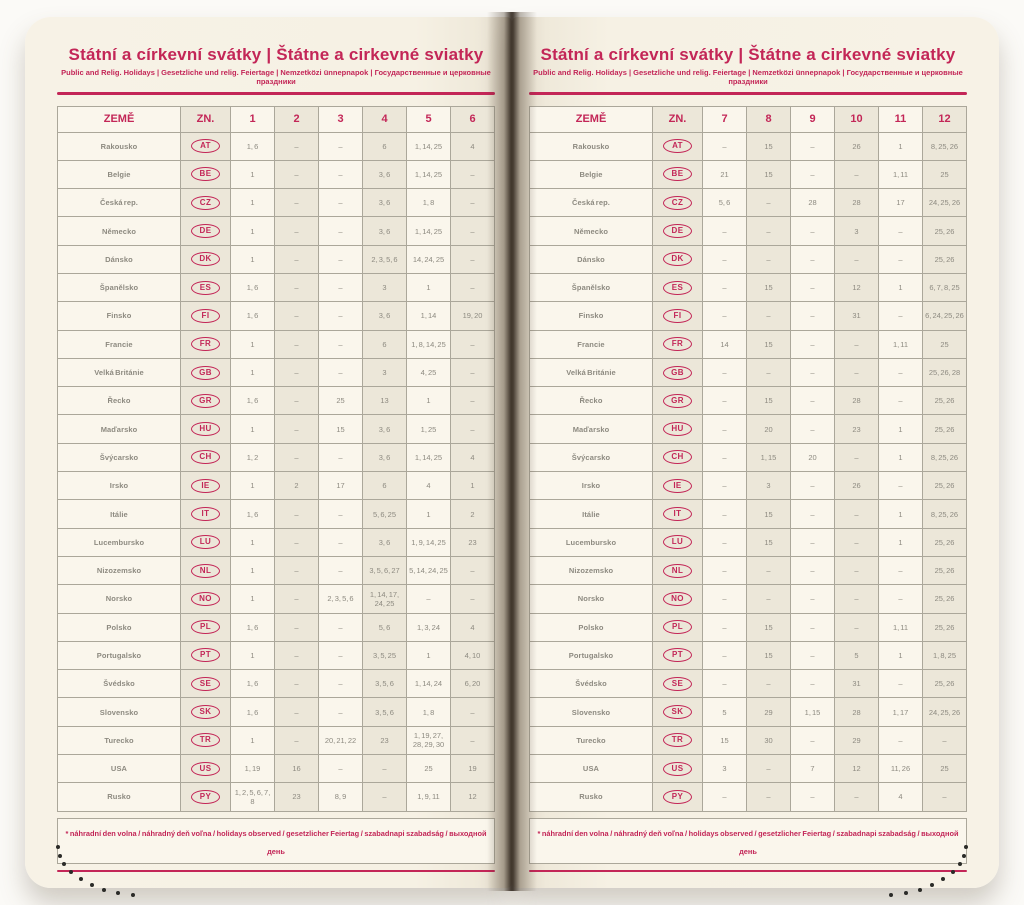 The height and width of the screenshot is (905, 1024). What do you see at coordinates (428, 684) in the screenshot?
I see `holiday-days-cell: 1, 14, 24` at bounding box center [428, 684].